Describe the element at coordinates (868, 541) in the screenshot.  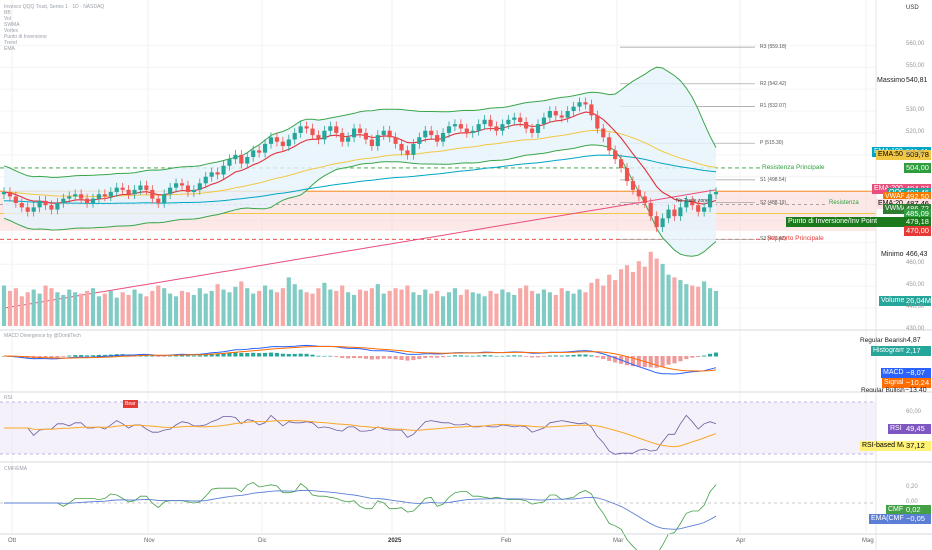
I see `time-axis-tick: Mag` at that location.